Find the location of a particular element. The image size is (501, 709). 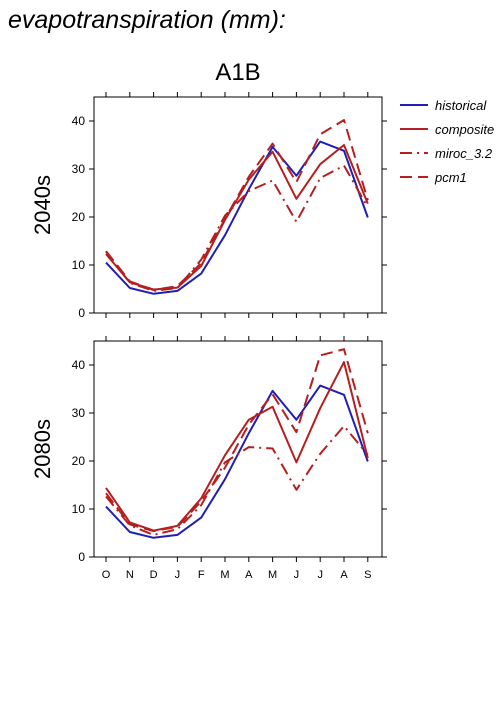

panel-label: 2040s is located at coordinates (42, 205).